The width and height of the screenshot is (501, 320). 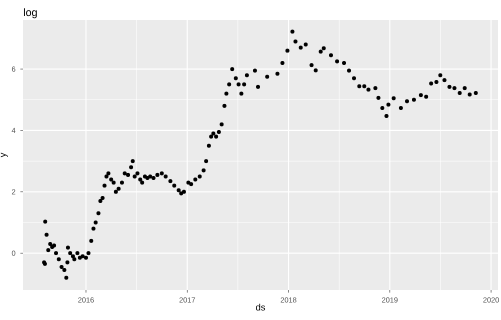 What do you see at coordinates (261, 307) in the screenshot?
I see `x-axis-title: ds` at bounding box center [261, 307].